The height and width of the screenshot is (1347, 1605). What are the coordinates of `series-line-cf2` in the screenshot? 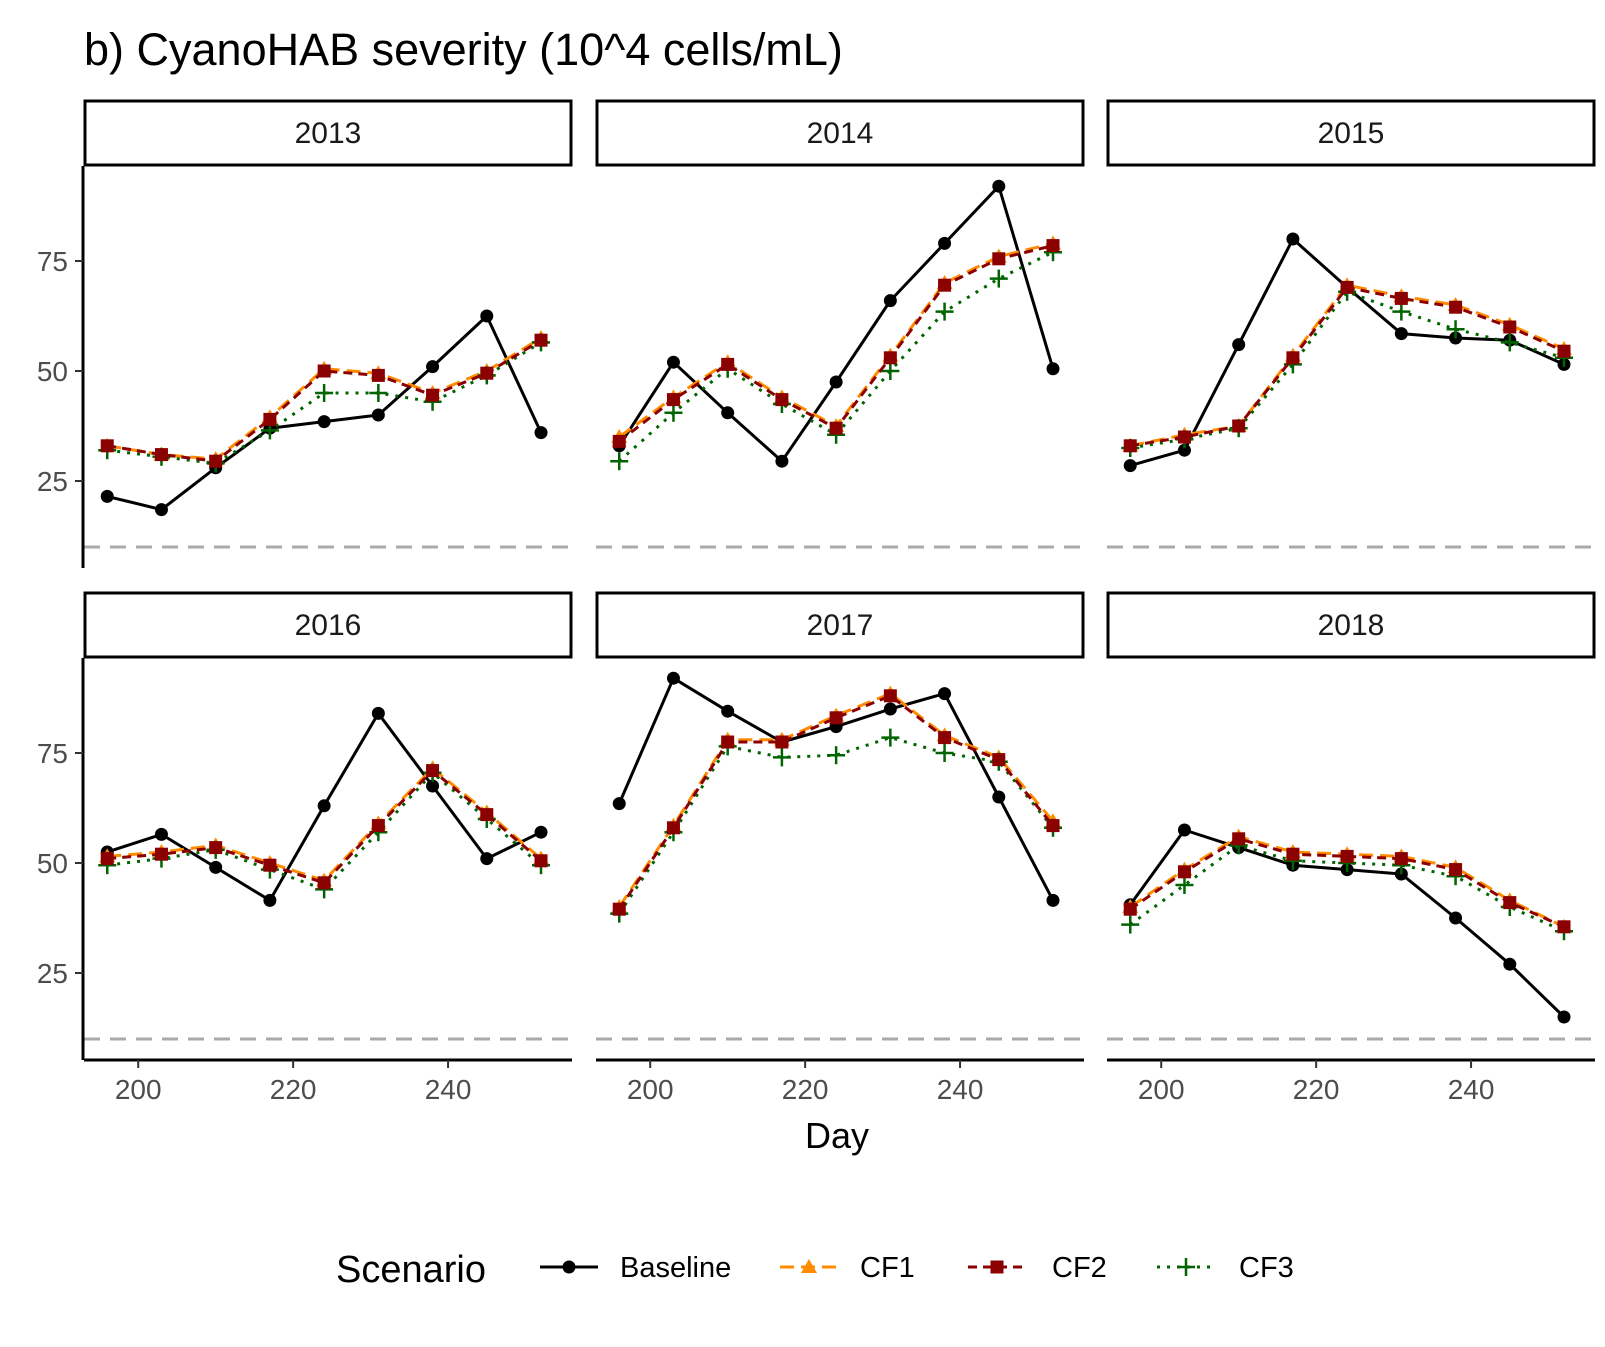 It's located at (324, 827).